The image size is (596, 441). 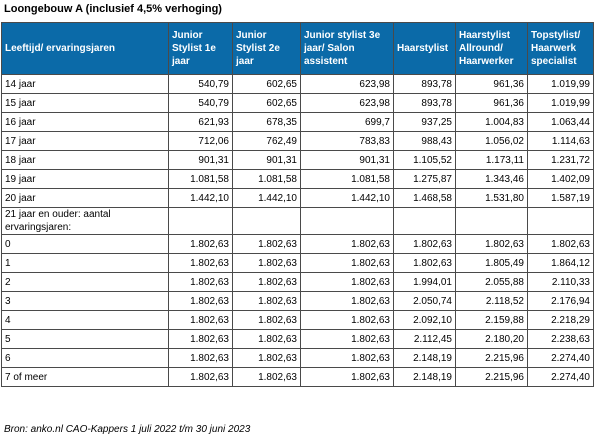 I want to click on wage-cell: 961,36, so click(x=491, y=103).